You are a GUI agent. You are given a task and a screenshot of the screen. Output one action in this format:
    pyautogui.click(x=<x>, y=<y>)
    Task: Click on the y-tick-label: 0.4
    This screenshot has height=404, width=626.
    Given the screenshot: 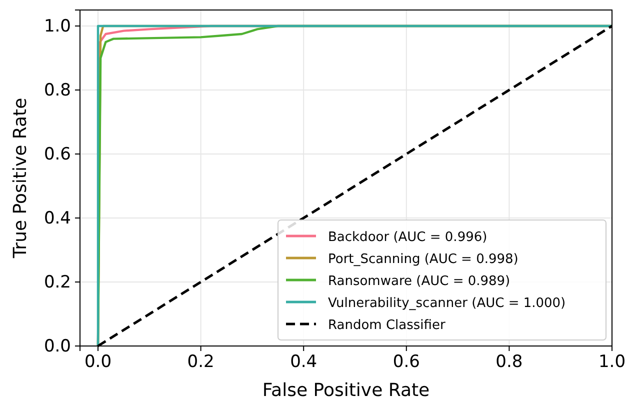 What is the action you would take?
    pyautogui.click(x=57, y=218)
    